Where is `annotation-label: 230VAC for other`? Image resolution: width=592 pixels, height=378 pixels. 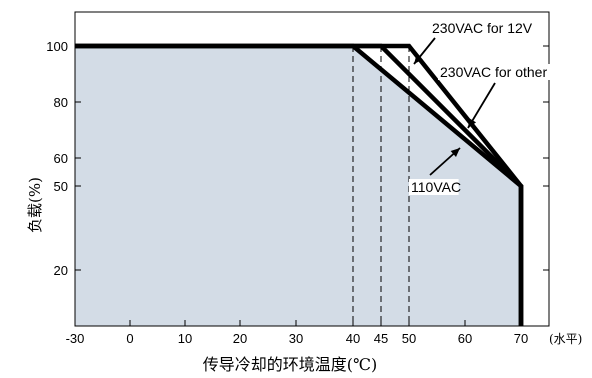
annotation-label: 230VAC for other is located at coordinates (493, 72).